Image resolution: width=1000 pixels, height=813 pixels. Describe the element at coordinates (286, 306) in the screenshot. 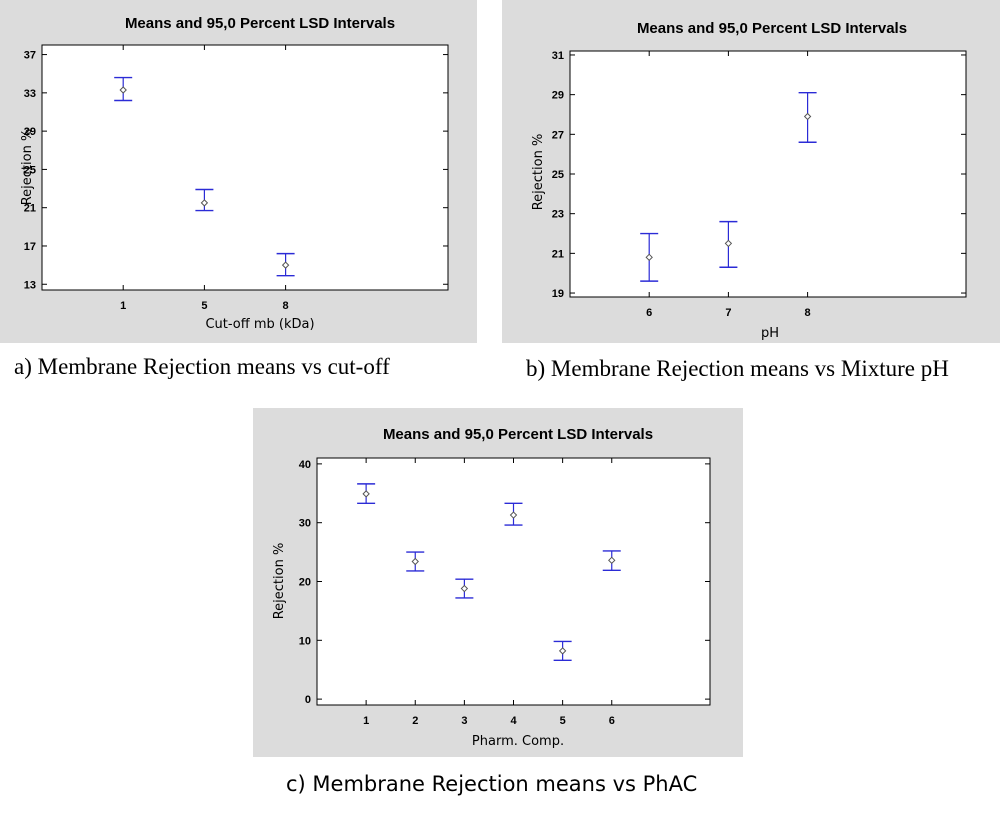

I see `x-tick-label-a-2: 8` at that location.